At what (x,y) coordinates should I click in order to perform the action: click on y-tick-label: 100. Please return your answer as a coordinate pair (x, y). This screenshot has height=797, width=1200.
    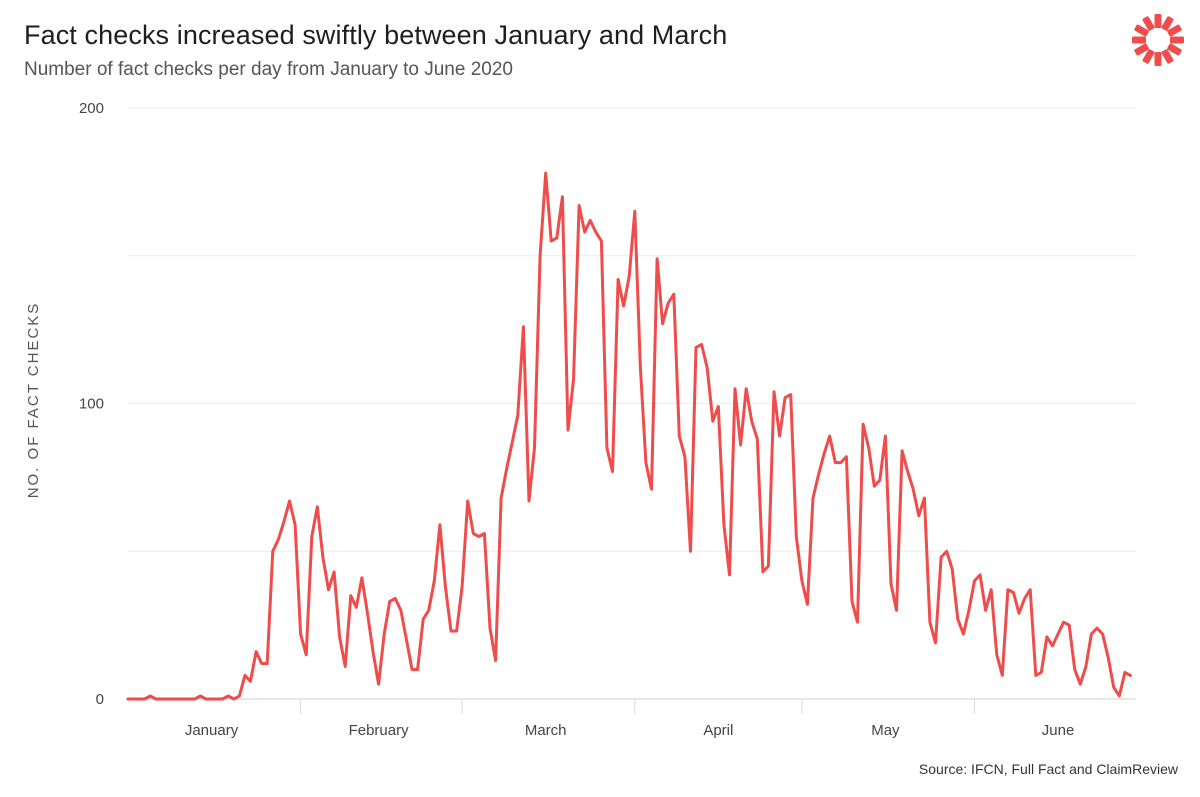
    Looking at the image, I should click on (91, 404).